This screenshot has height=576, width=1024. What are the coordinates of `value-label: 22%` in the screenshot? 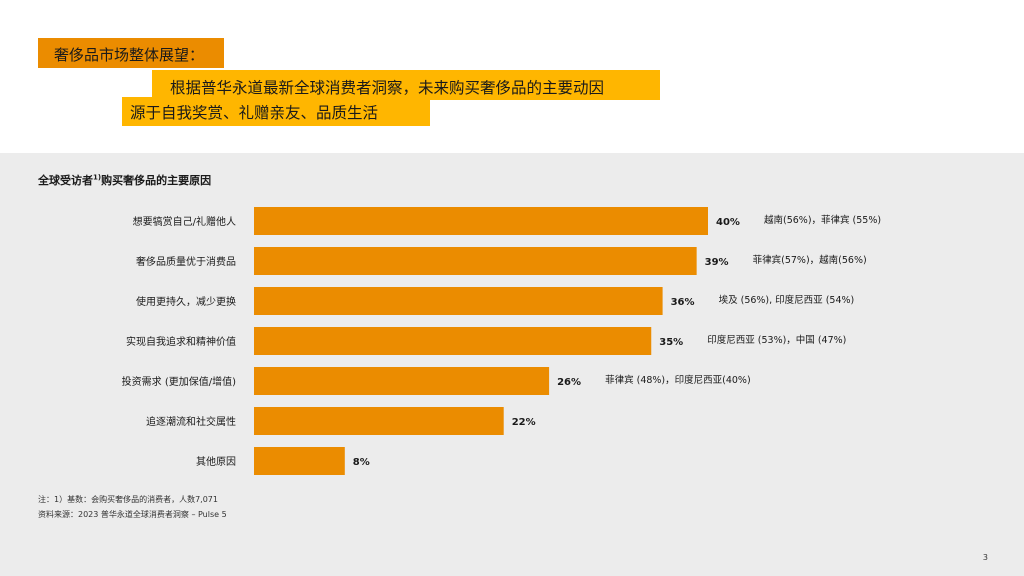 It's located at (524, 422).